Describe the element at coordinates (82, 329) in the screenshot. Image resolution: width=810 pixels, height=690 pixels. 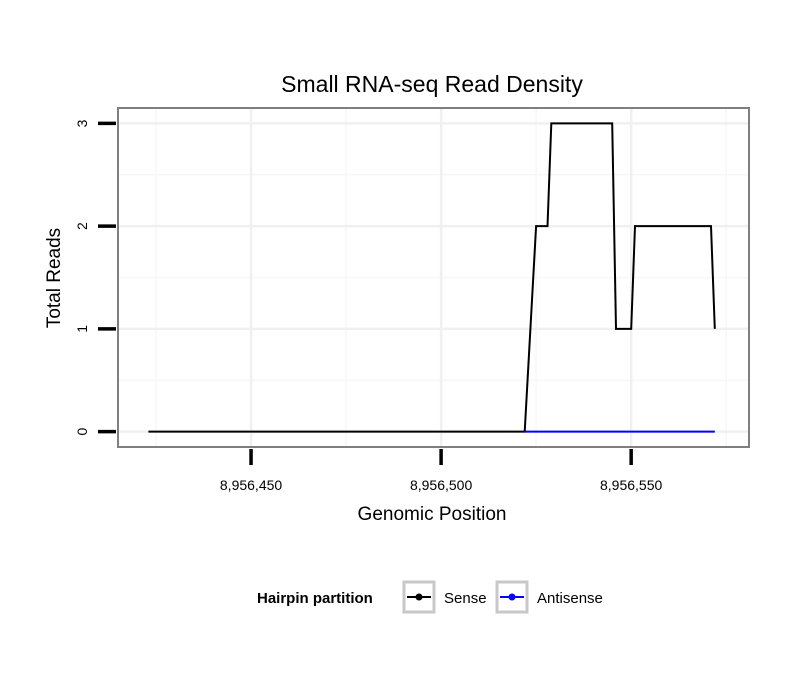
I see `y-tick-label: 1` at that location.